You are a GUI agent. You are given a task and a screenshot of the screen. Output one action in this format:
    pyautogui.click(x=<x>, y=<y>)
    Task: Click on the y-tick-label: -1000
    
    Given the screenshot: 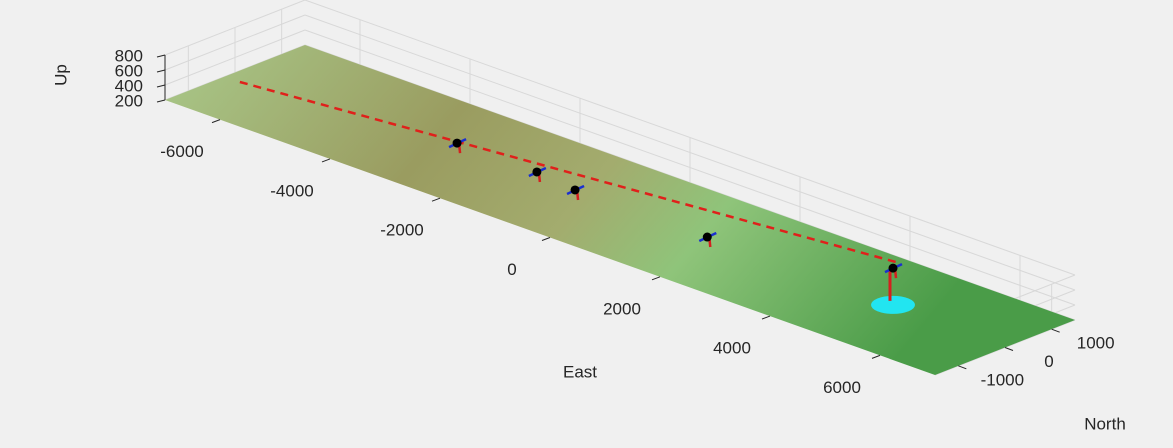 What is the action you would take?
    pyautogui.click(x=1002, y=379)
    